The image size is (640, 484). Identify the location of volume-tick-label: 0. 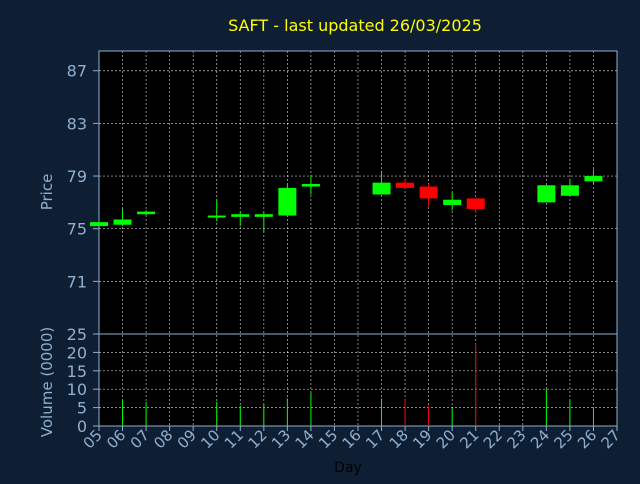
(82, 426).